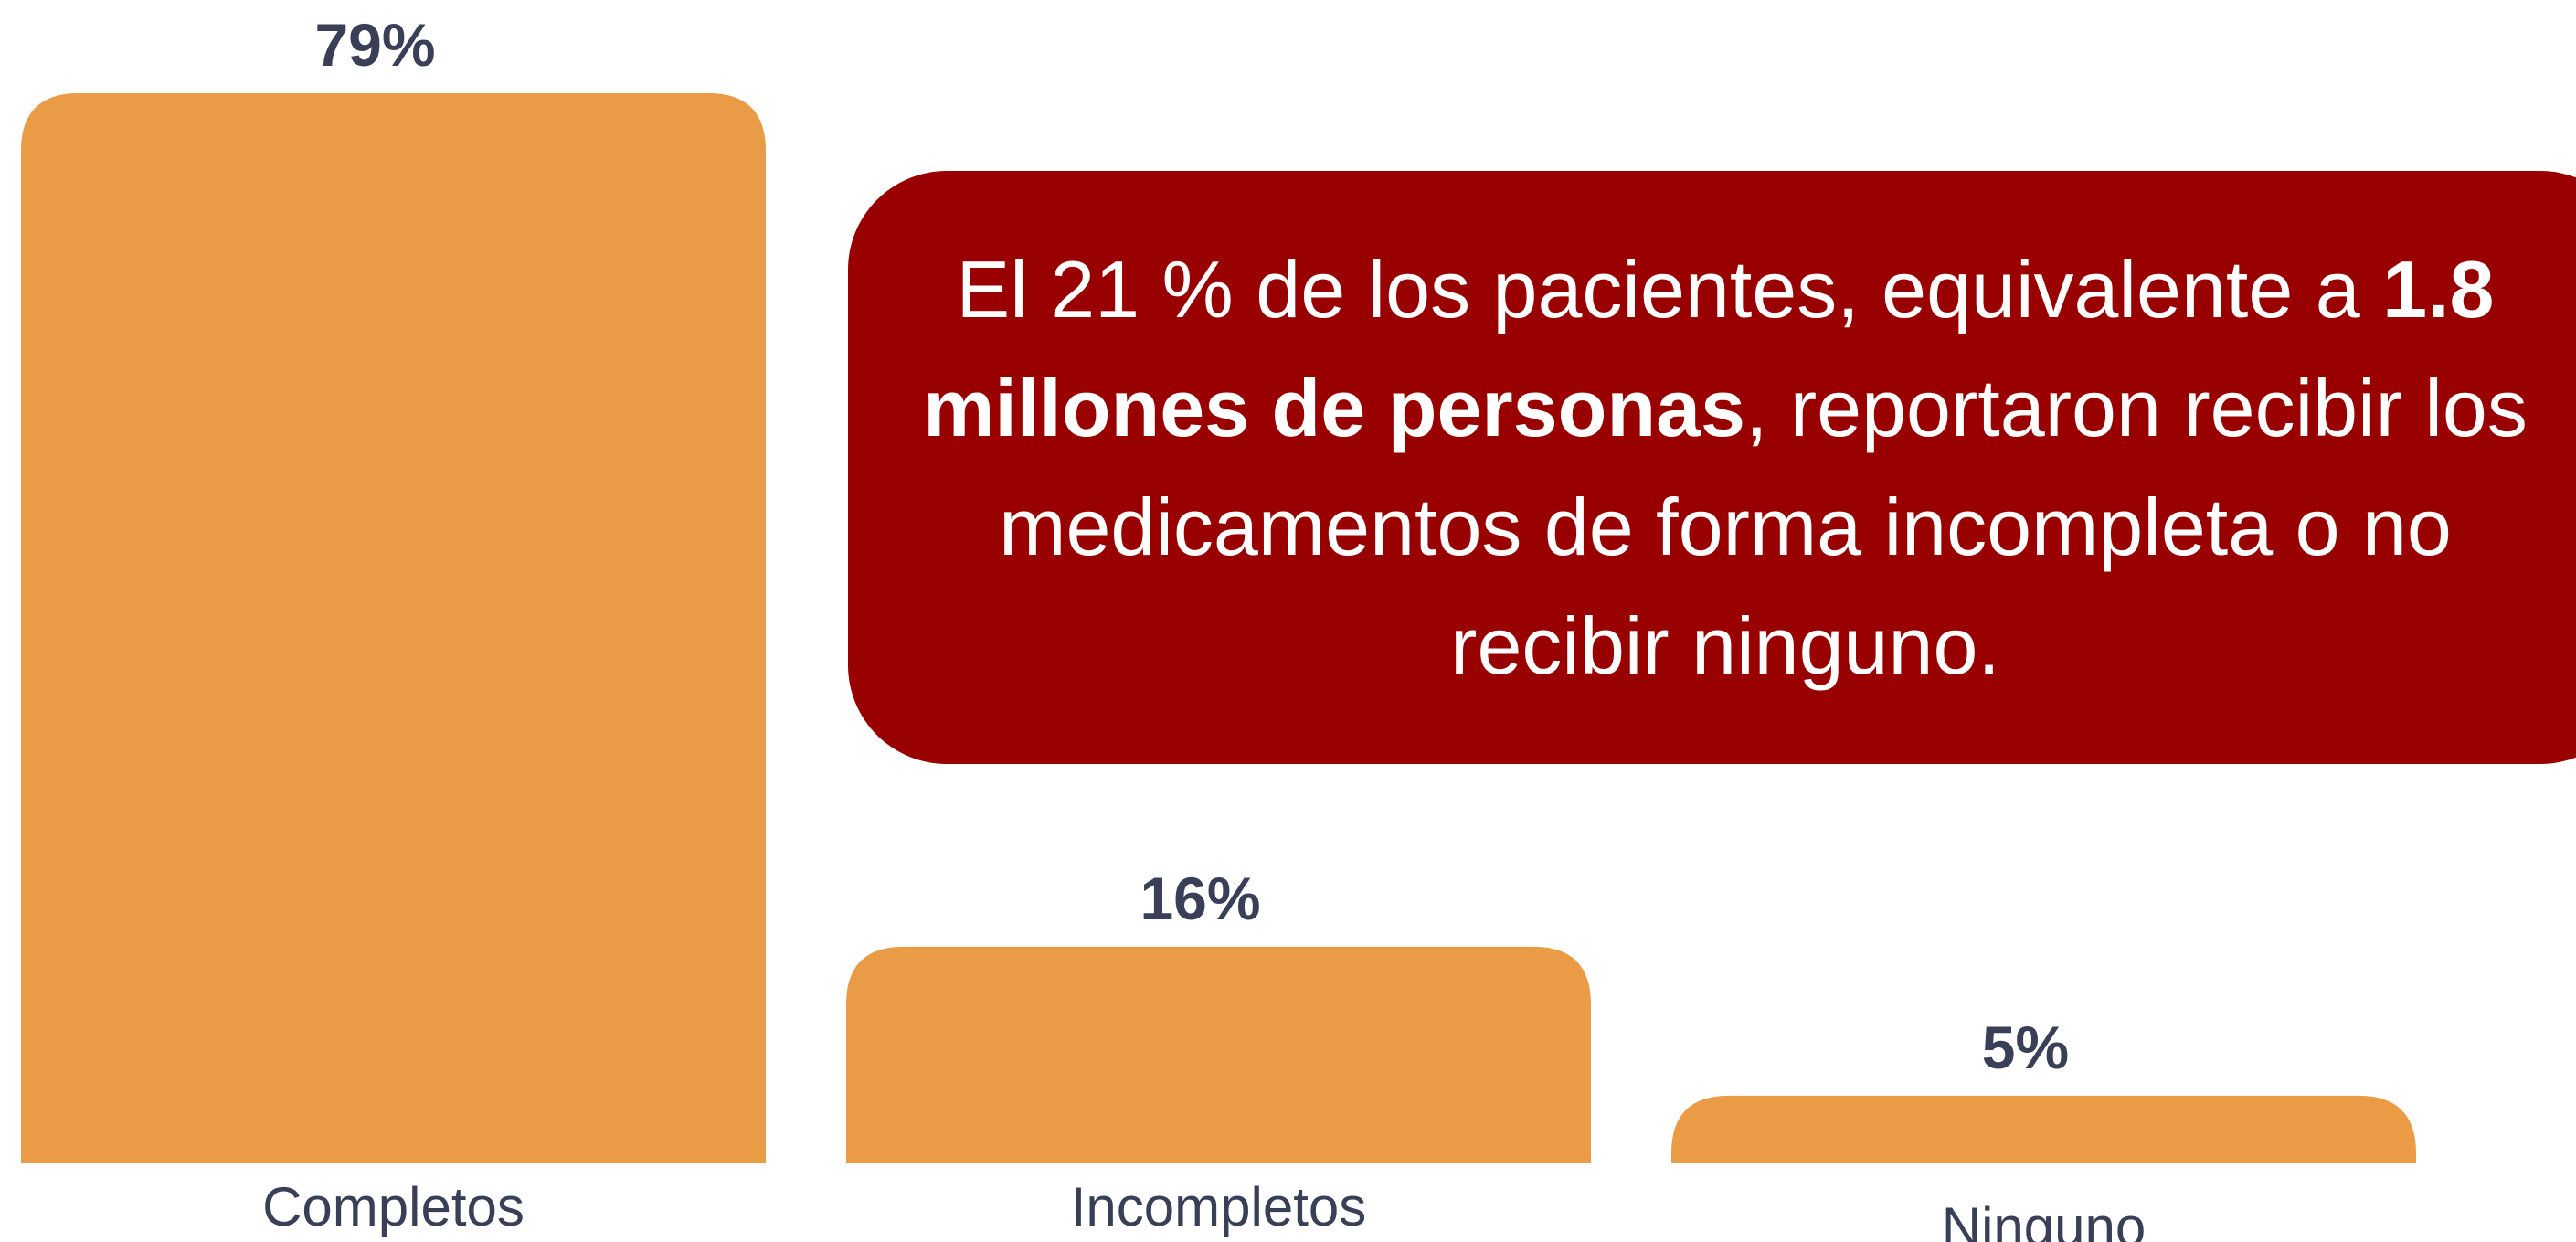 This screenshot has width=2576, height=1242. I want to click on x-tick-label: Completos, so click(393, 1206).